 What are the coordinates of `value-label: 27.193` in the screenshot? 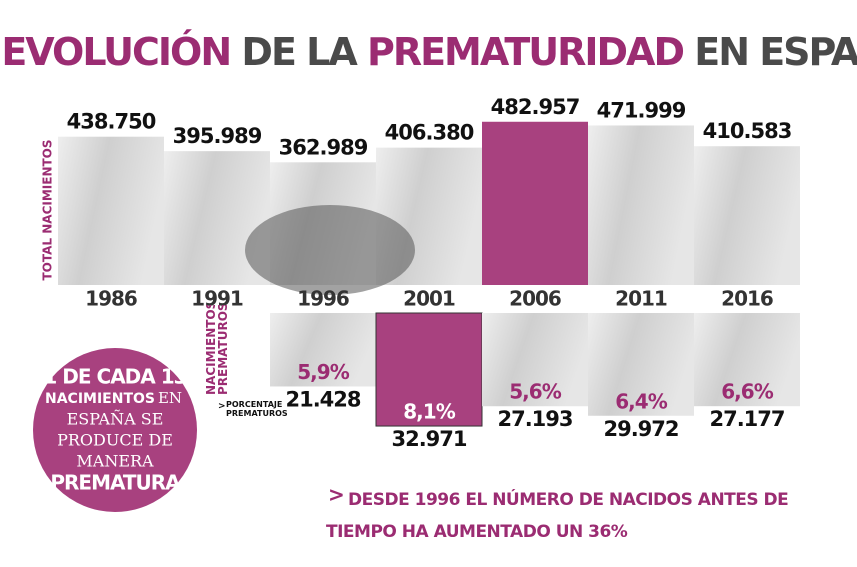 It's located at (534, 419).